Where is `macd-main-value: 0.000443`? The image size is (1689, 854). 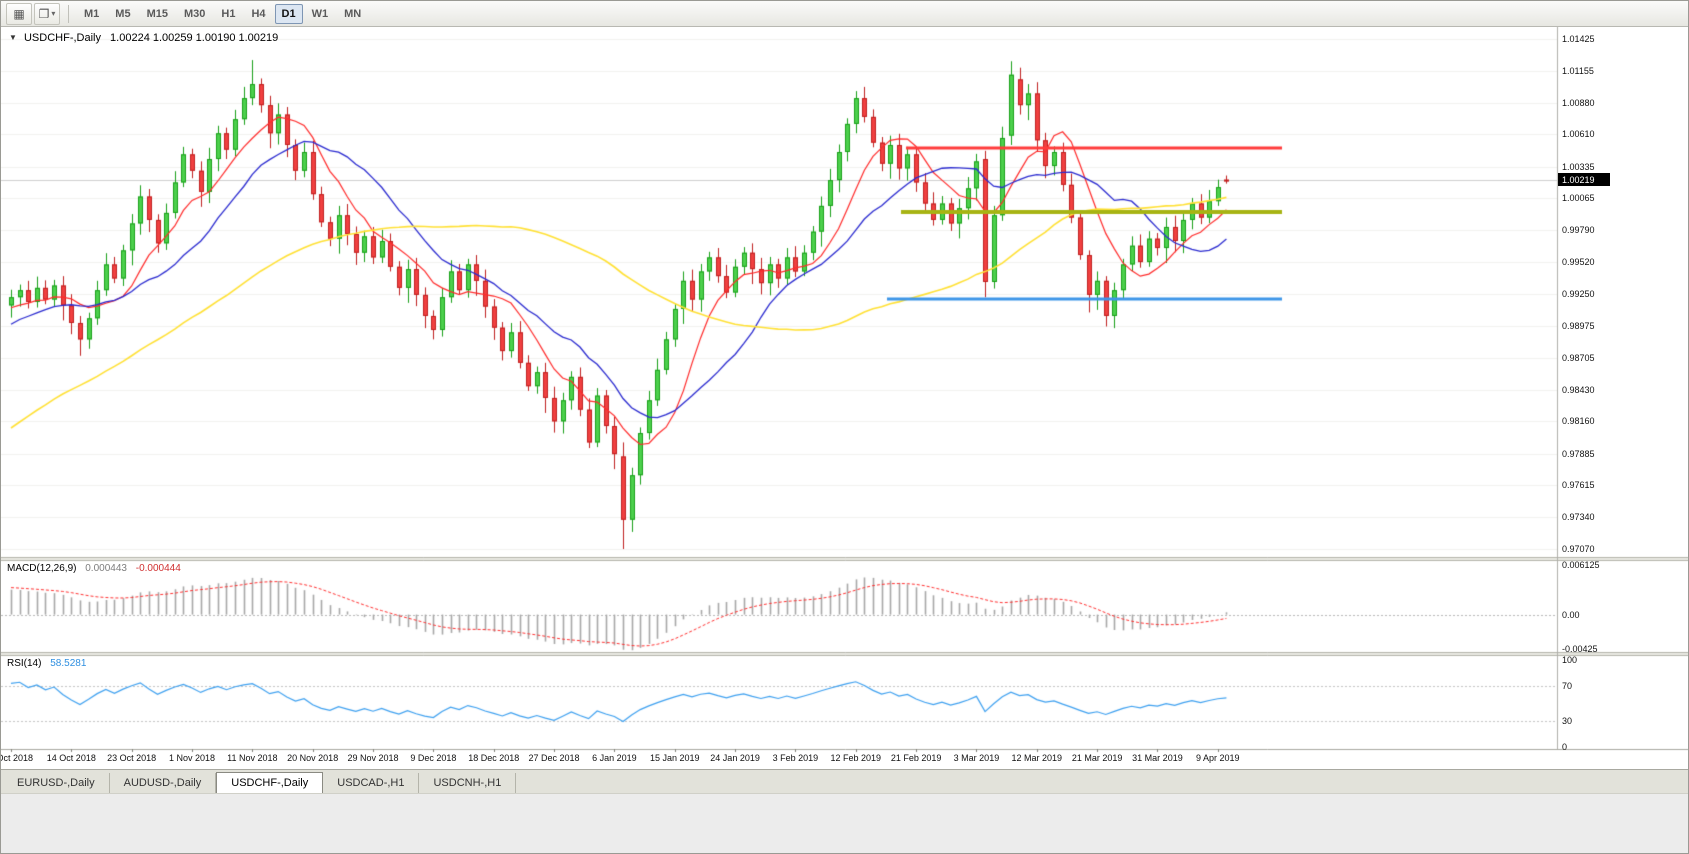
macd-main-value: 0.000443 is located at coordinates (106, 568).